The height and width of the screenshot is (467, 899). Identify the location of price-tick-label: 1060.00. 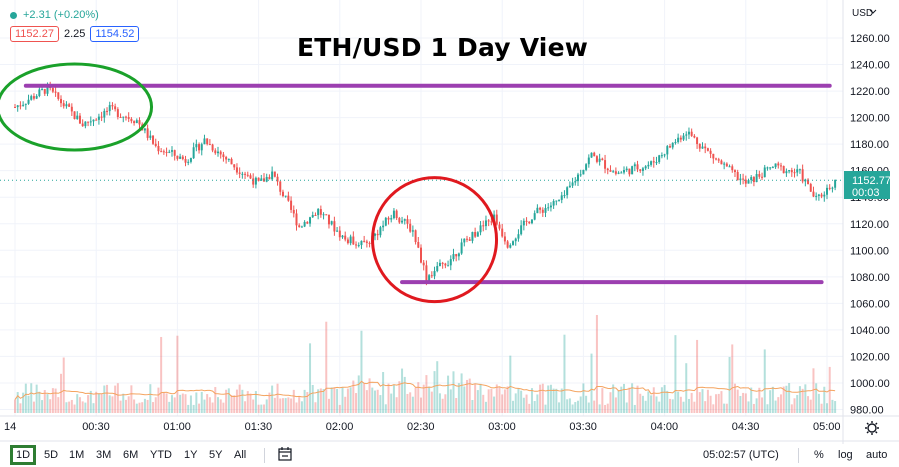
(870, 304).